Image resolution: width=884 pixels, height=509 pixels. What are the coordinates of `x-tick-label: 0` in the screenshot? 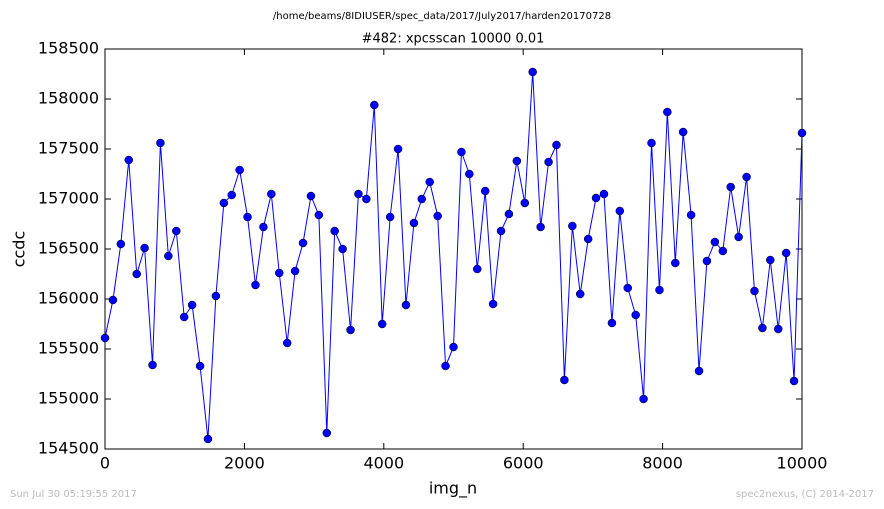 It's located at (105, 463).